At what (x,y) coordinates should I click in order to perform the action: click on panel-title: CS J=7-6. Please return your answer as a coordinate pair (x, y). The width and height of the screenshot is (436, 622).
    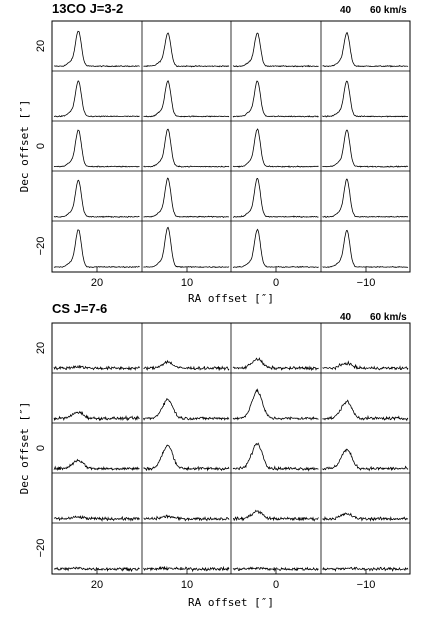
    Looking at the image, I should click on (79, 308).